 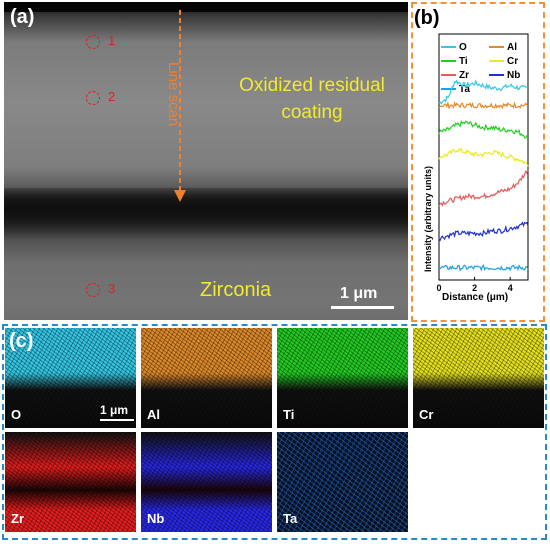 I want to click on panel-b-frame, so click(x=478, y=162).